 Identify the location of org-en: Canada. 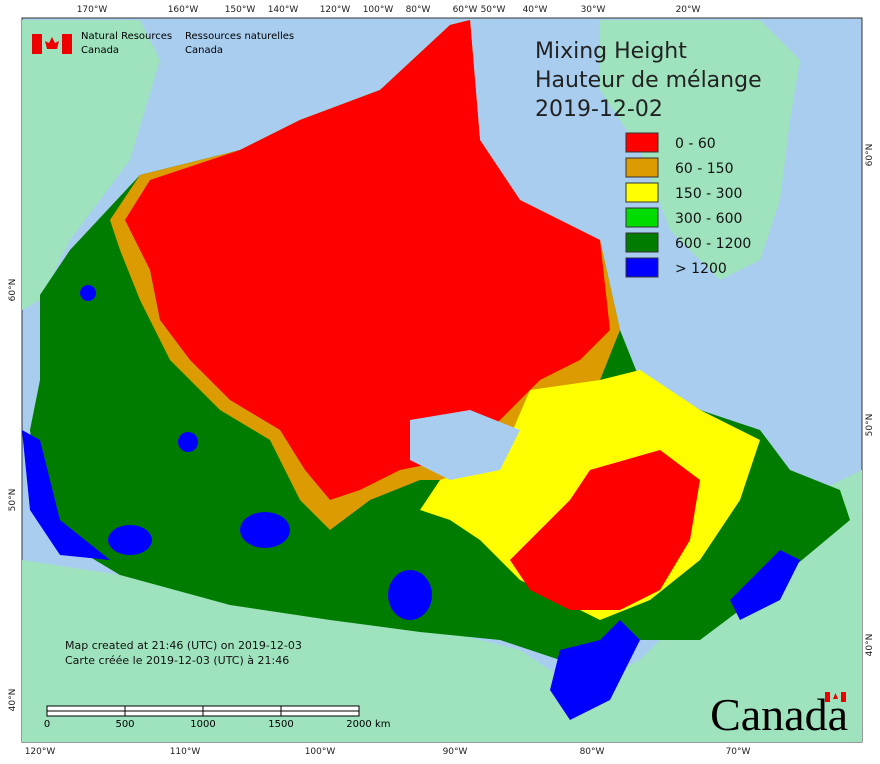
(100, 50).